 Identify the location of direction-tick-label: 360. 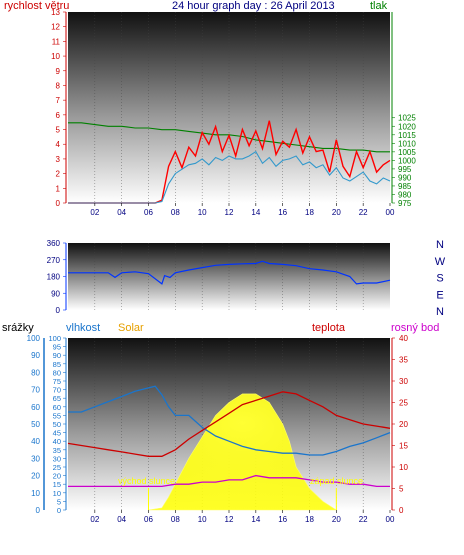
(54, 243).